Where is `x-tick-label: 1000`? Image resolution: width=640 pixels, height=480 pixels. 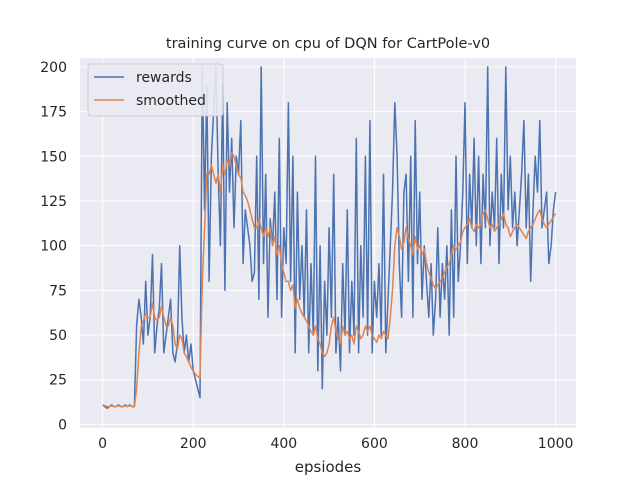
x-tick-label: 1000 is located at coordinates (556, 444).